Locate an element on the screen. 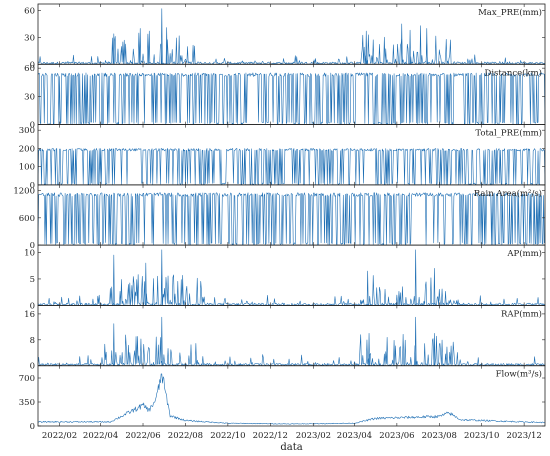 This screenshot has height=456, width=550. panel-label: RAP(mm) is located at coordinates (521, 313).